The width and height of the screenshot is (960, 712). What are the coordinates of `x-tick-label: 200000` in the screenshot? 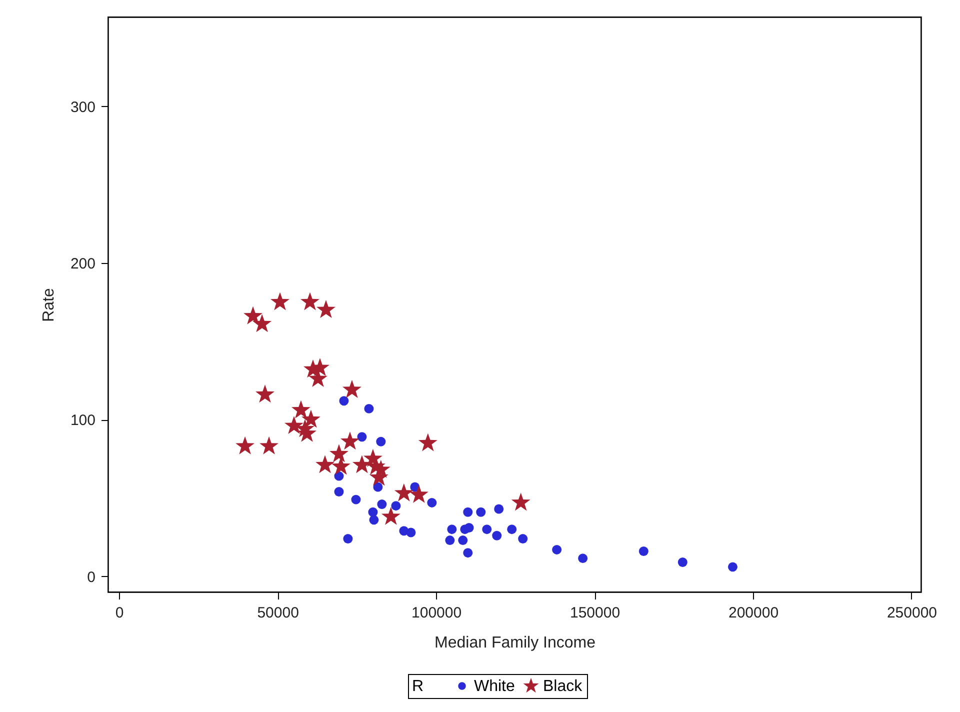 It's located at (753, 613).